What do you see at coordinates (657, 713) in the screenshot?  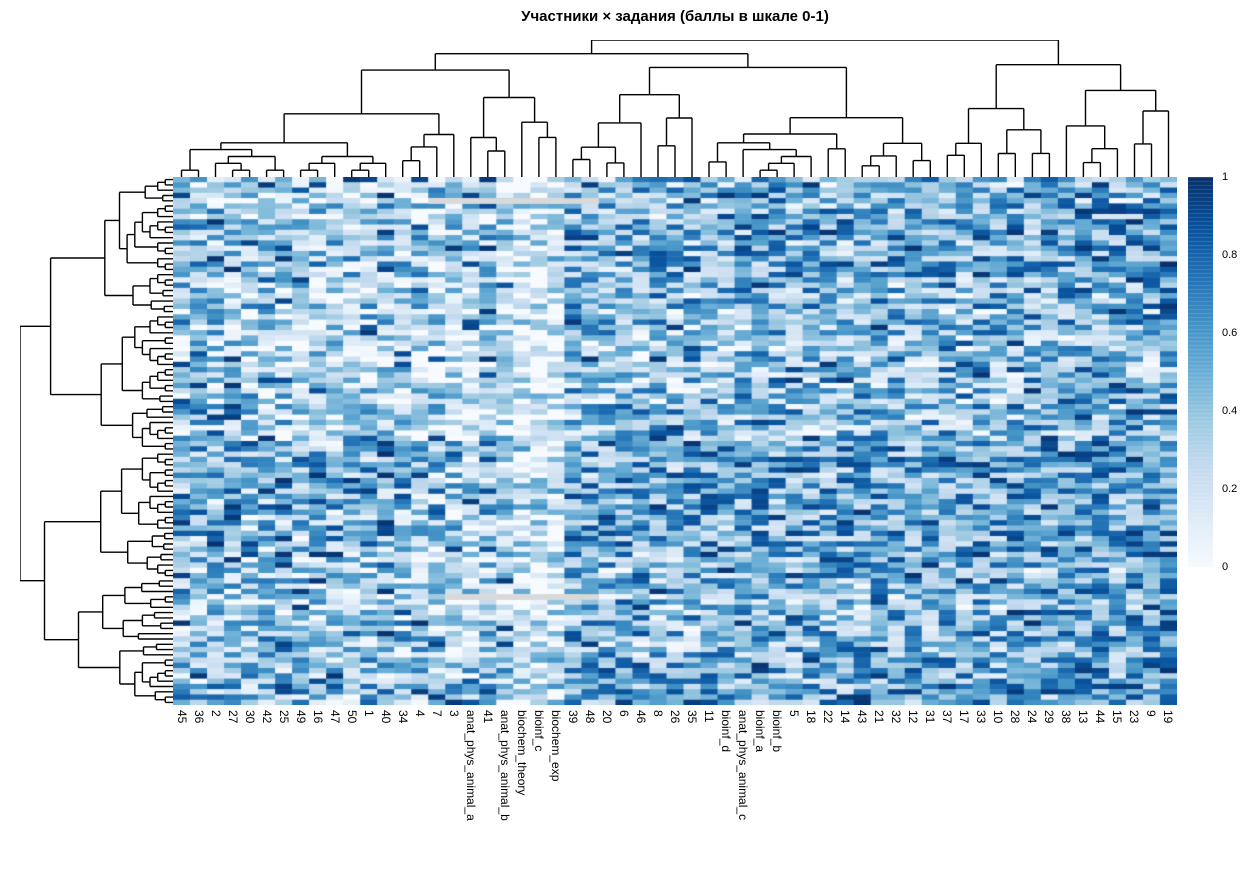 I see `column-label: 8` at bounding box center [657, 713].